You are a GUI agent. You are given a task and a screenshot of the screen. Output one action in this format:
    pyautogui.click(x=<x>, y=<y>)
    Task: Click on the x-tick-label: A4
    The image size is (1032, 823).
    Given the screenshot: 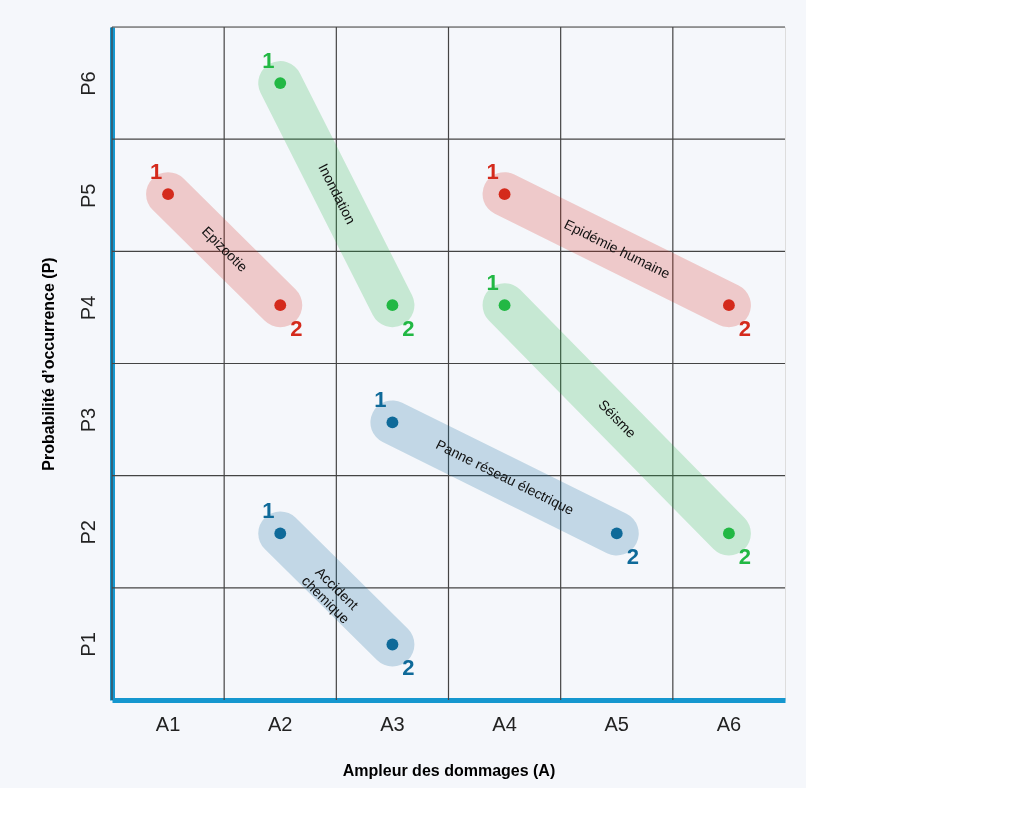 What is the action you would take?
    pyautogui.click(x=504, y=723)
    